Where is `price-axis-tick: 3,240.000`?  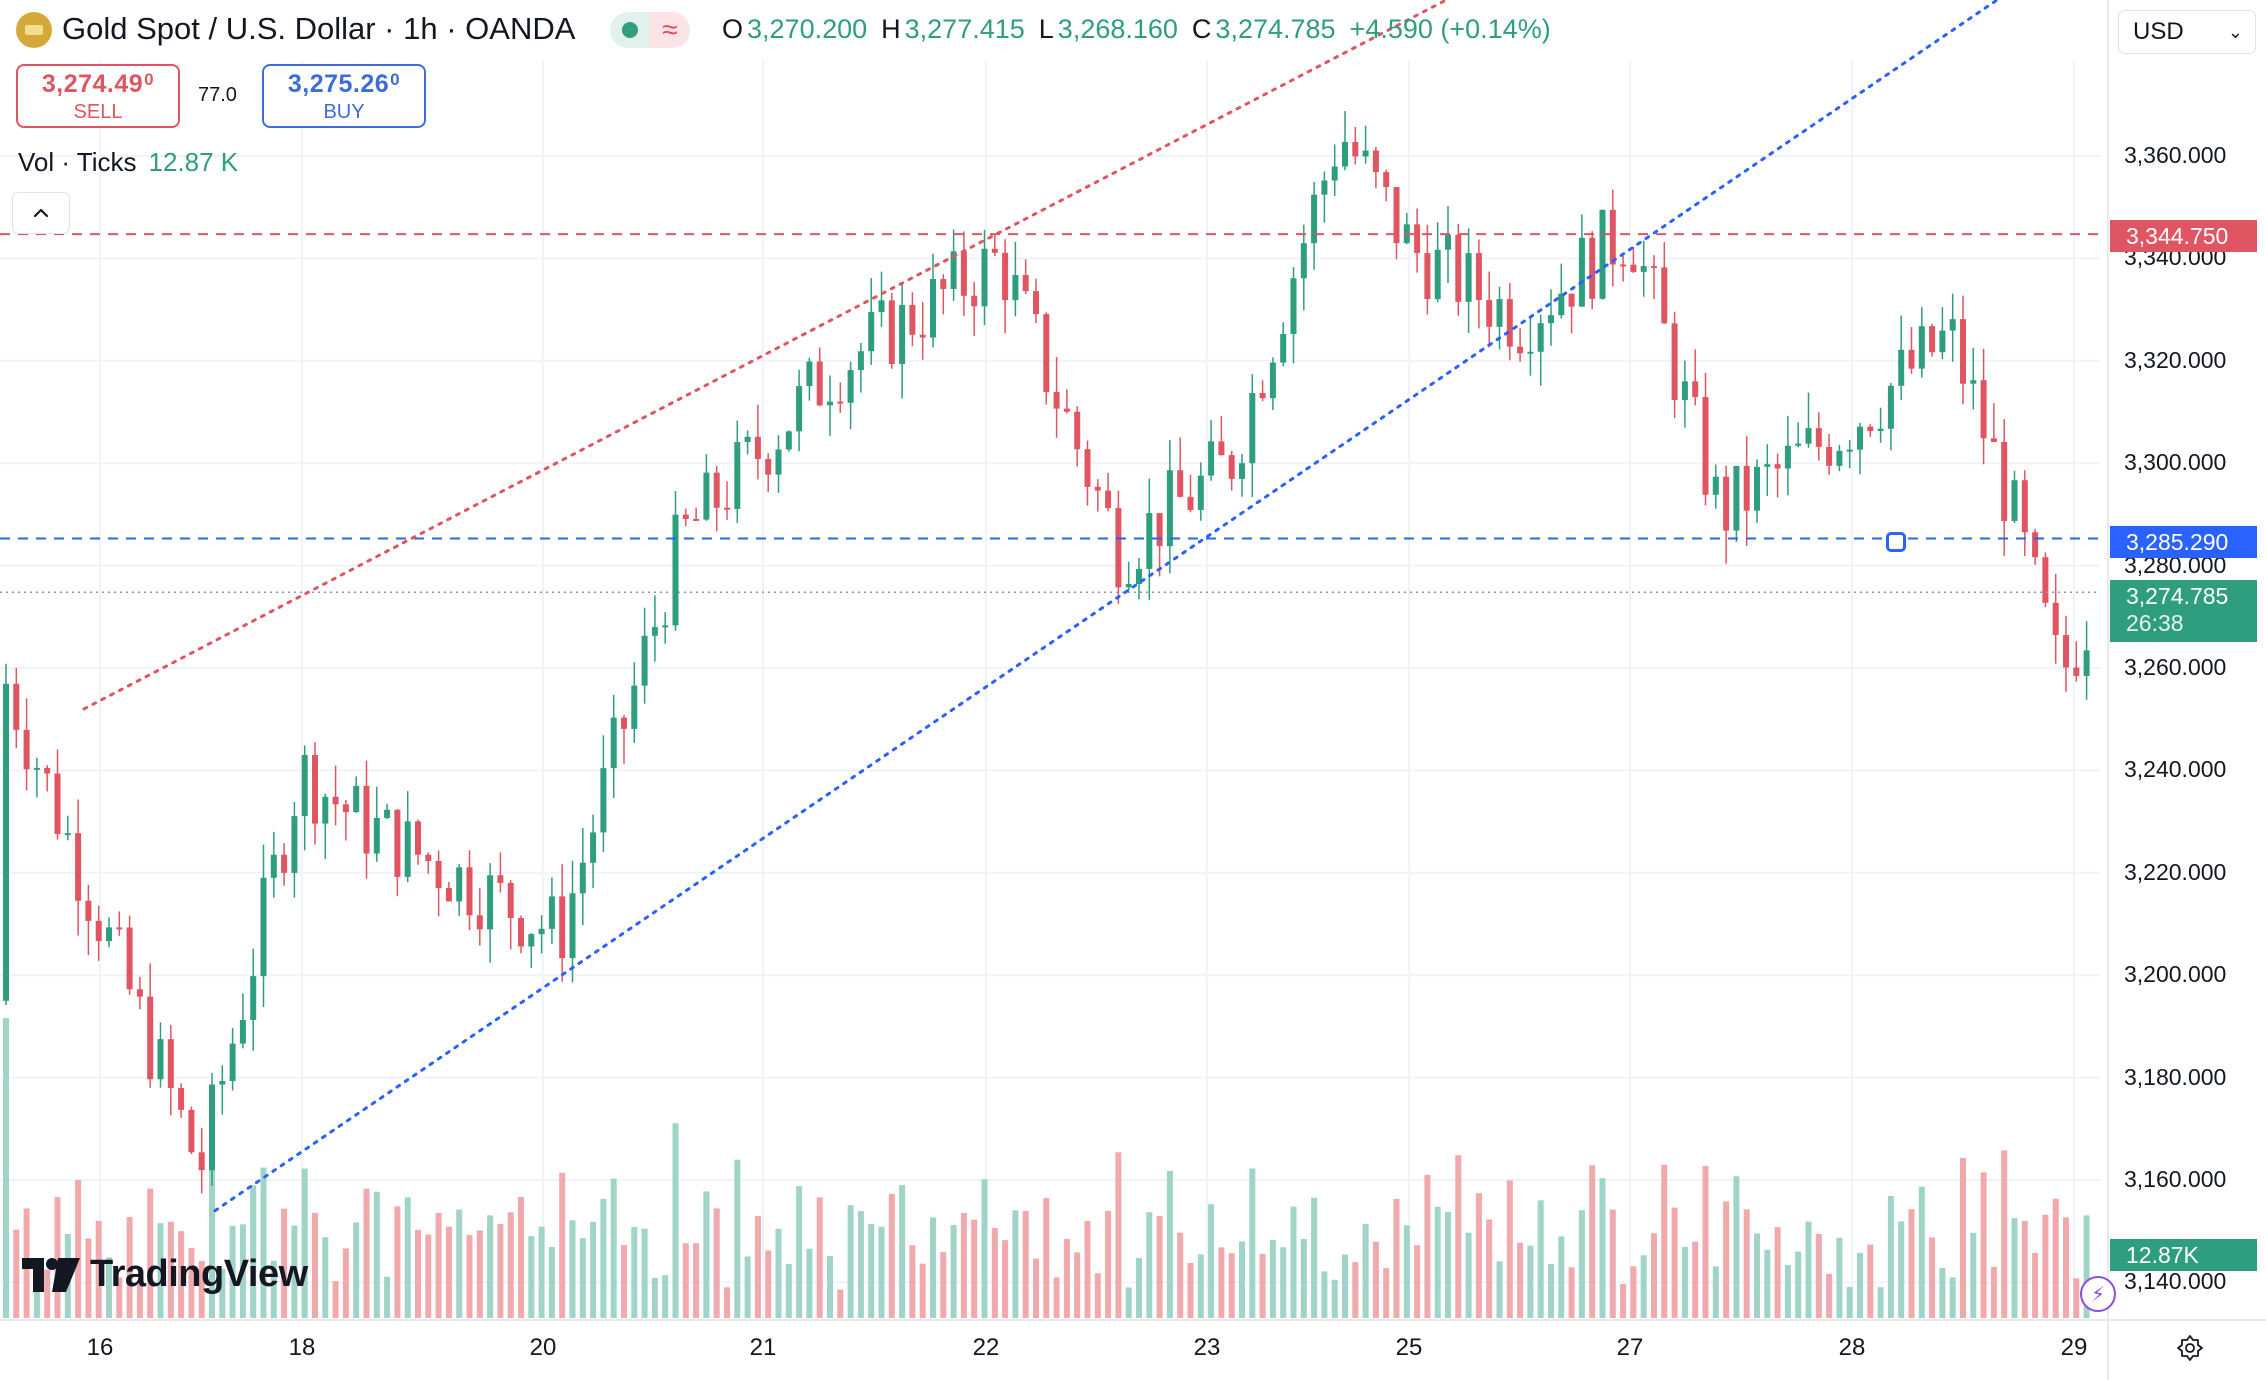 price-axis-tick: 3,240.000 is located at coordinates (2175, 769).